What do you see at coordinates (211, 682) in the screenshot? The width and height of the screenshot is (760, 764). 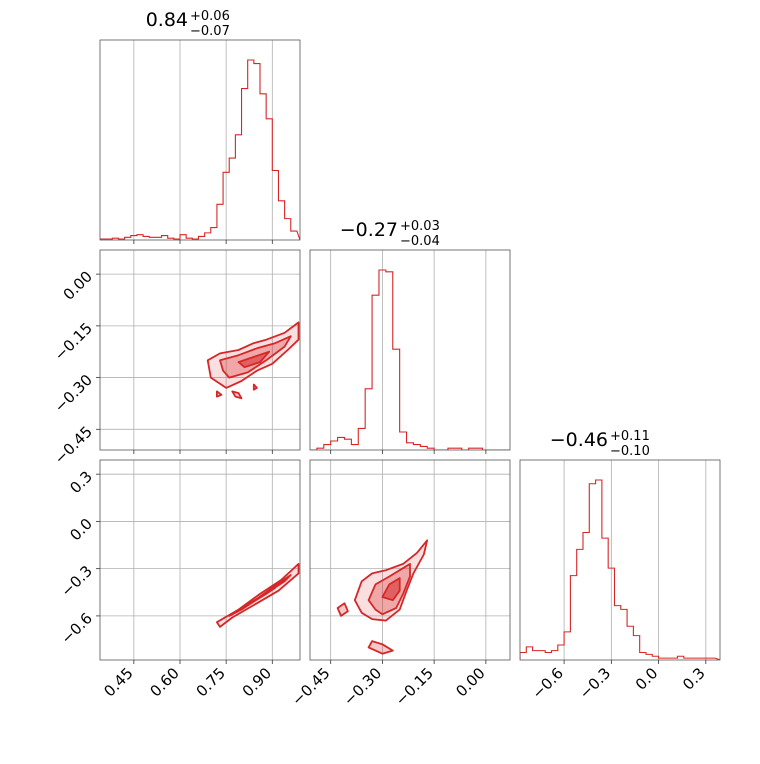 I see `x-tick-label: 0.75` at bounding box center [211, 682].